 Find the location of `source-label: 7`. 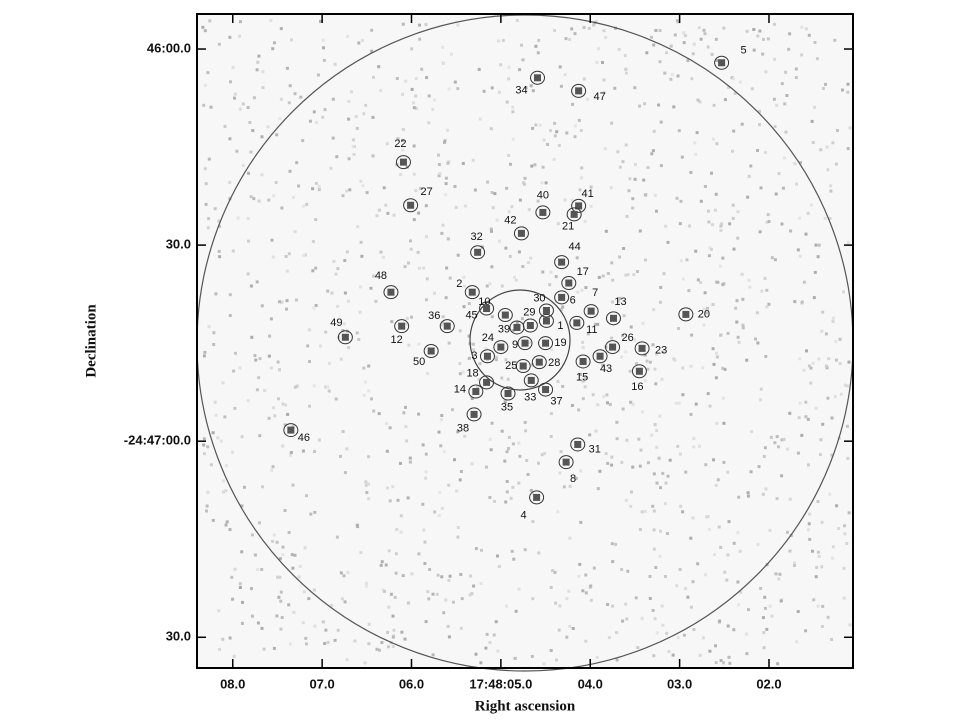

source-label: 7 is located at coordinates (595, 293).